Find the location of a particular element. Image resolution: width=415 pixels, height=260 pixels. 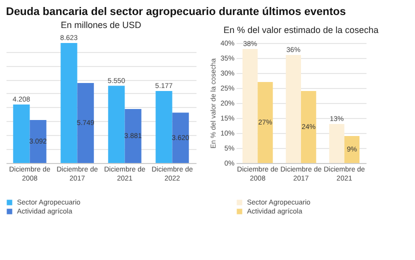

chart-subtitle: En millones de USD is located at coordinates (101, 25).